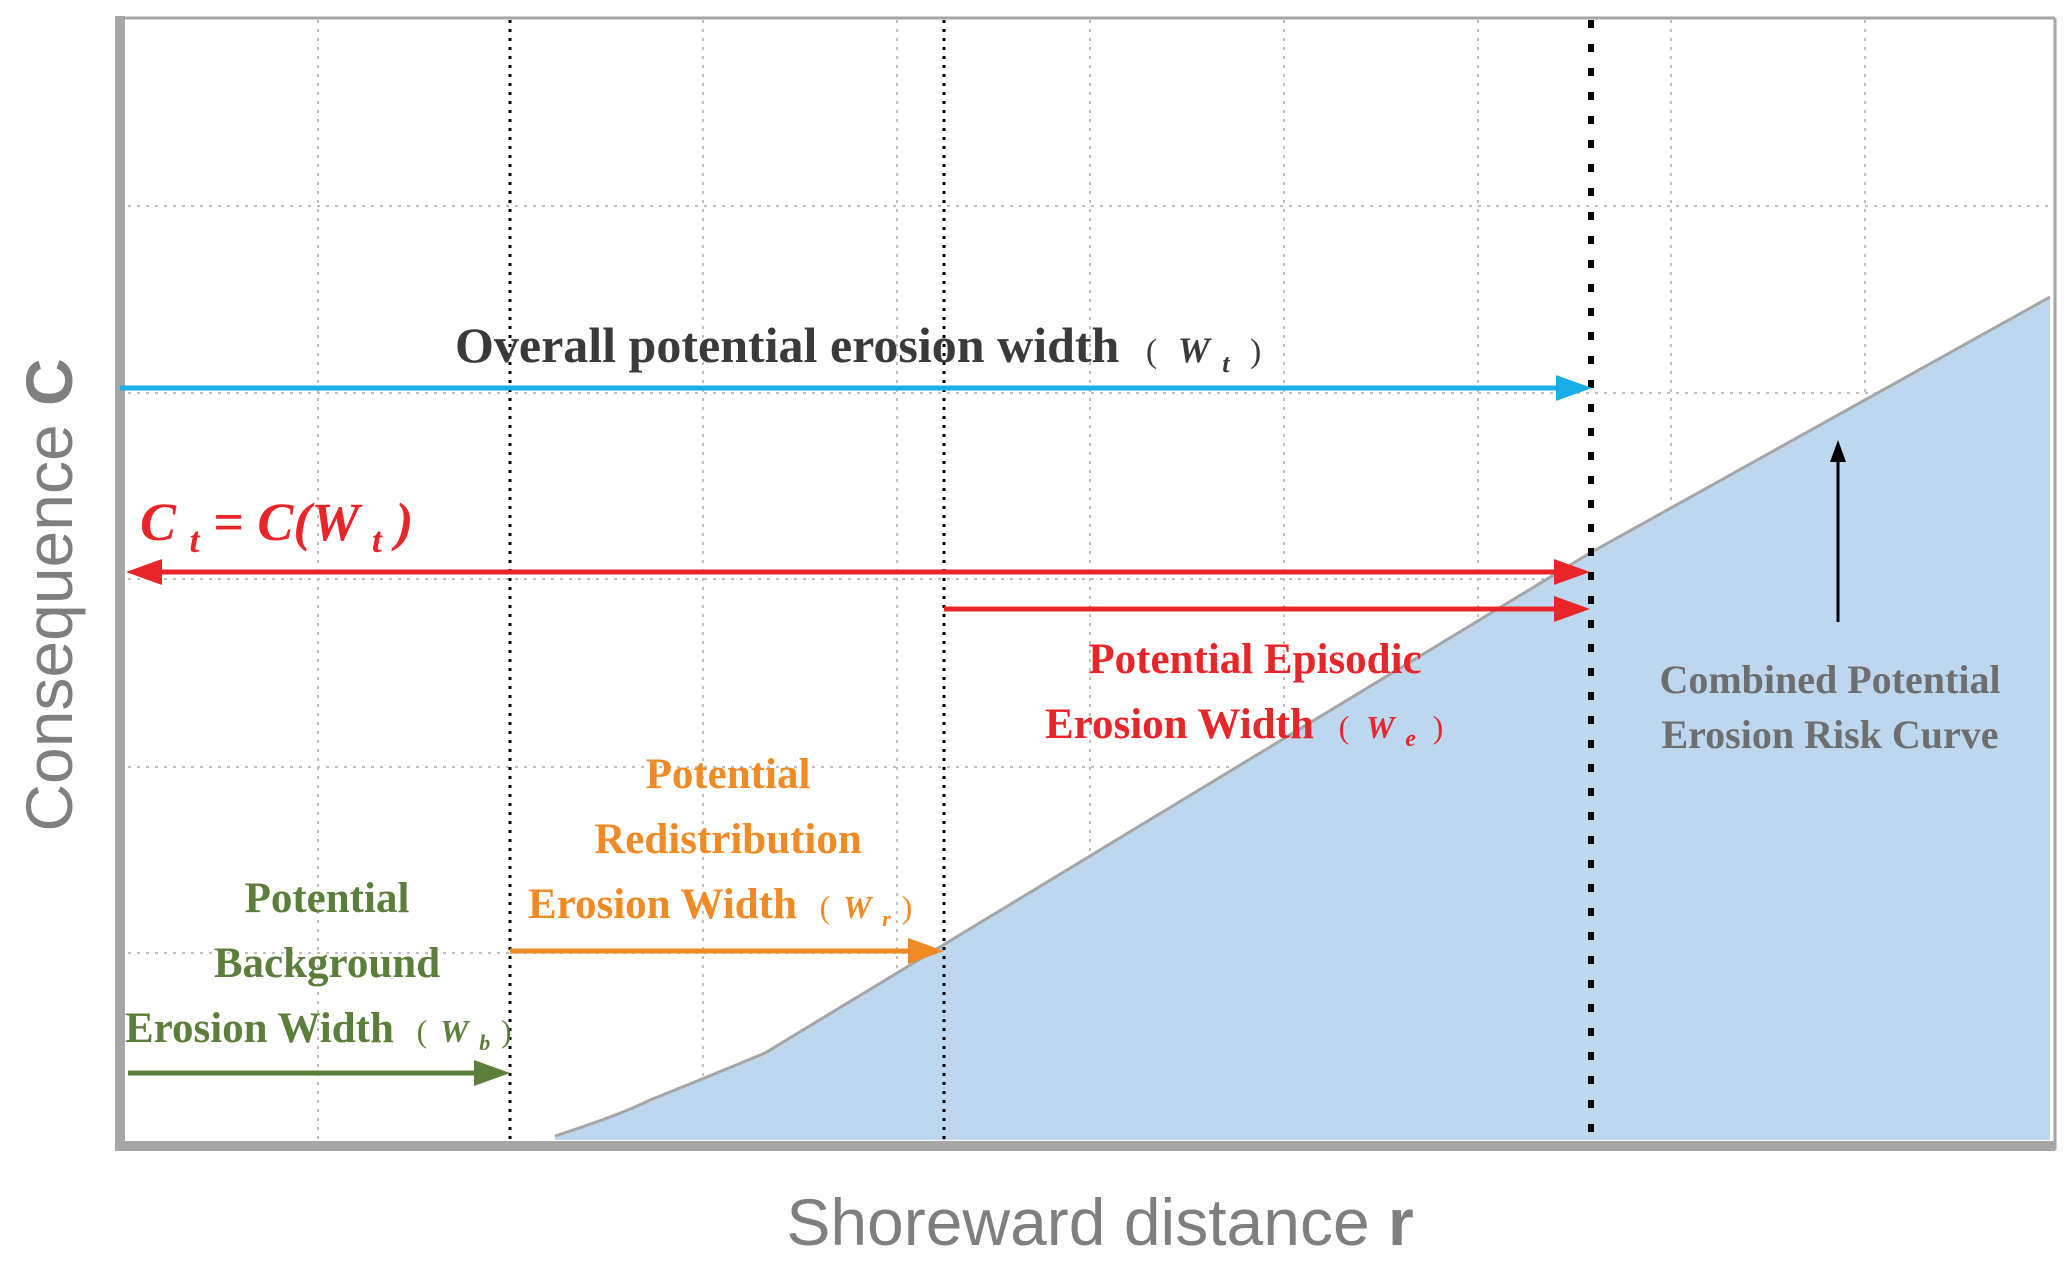 The image size is (2067, 1265). I want to click on redistribution-var: W, so click(858, 907).